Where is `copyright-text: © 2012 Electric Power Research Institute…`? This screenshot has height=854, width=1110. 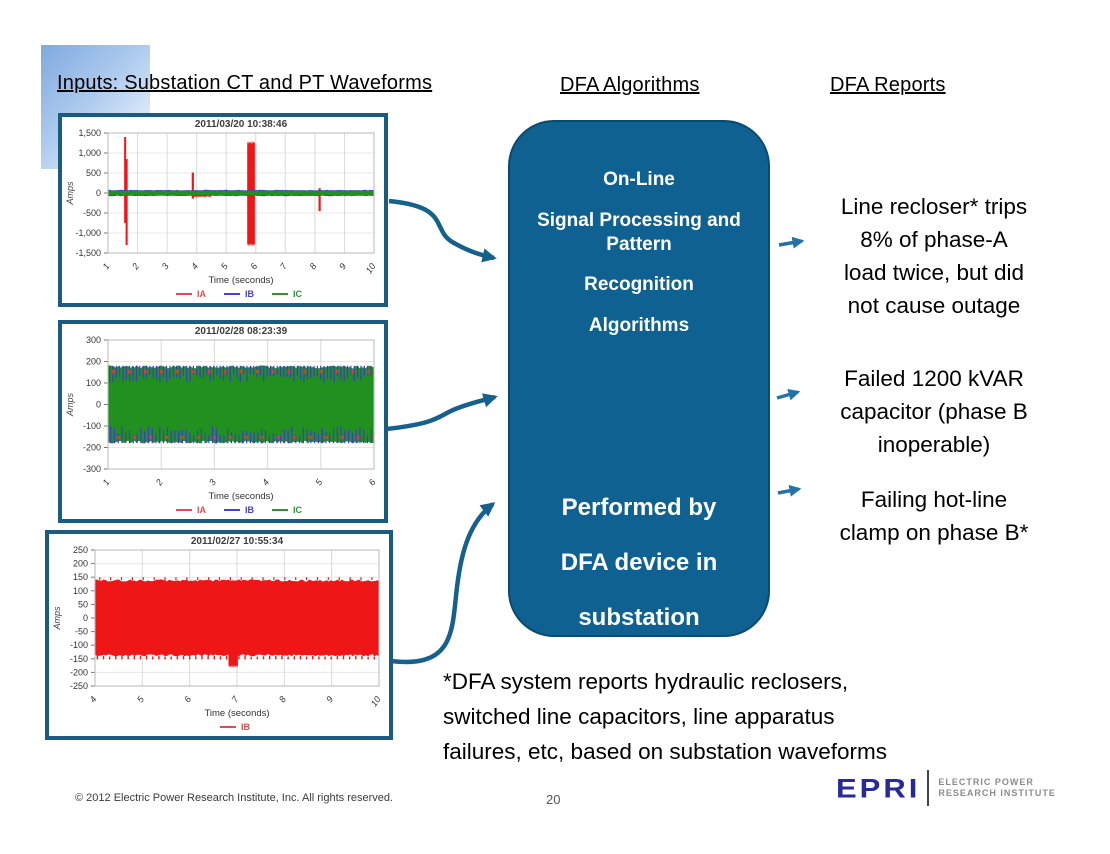
copyright-text: © 2012 Electric Power Research Institute… is located at coordinates (234, 798).